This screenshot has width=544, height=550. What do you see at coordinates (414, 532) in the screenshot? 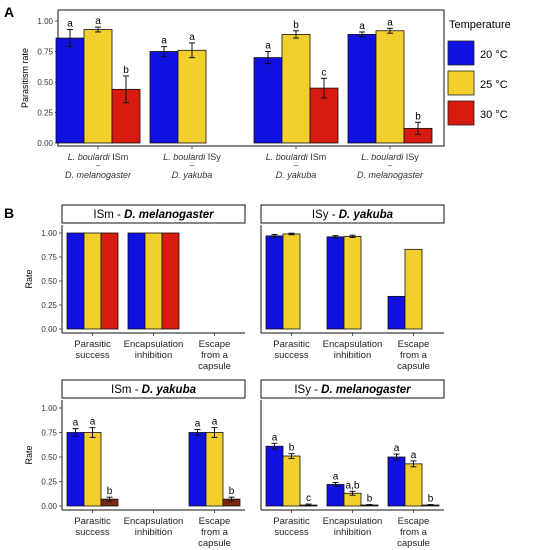
I see `panel-b4-xlabel-2-1: from a` at bounding box center [414, 532].